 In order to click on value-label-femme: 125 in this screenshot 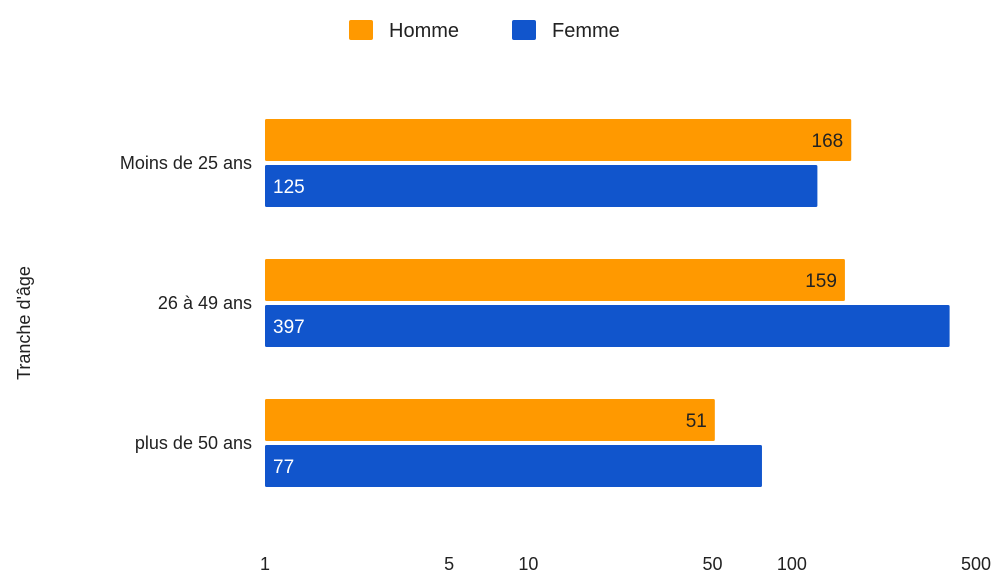, I will do `click(289, 187)`.